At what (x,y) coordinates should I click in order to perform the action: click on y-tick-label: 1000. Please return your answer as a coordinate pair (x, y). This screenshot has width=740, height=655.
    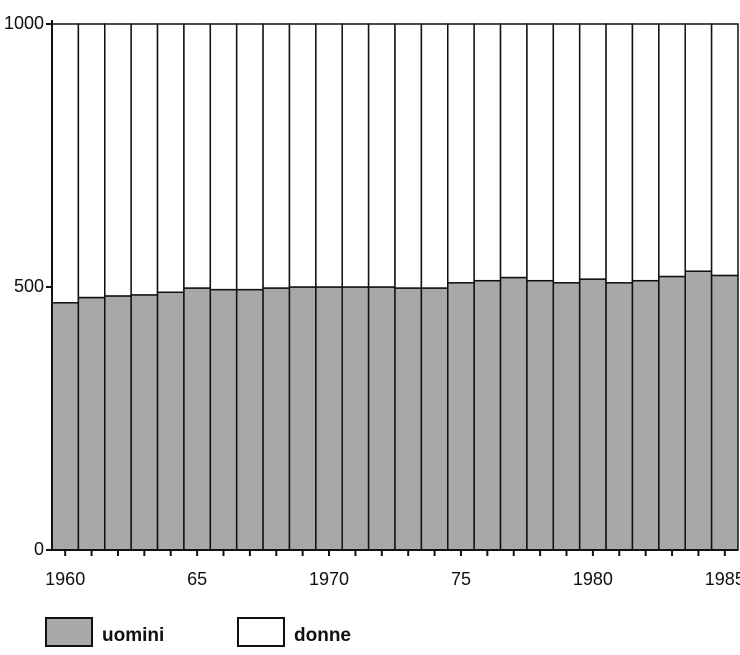
    Looking at the image, I should click on (24, 23).